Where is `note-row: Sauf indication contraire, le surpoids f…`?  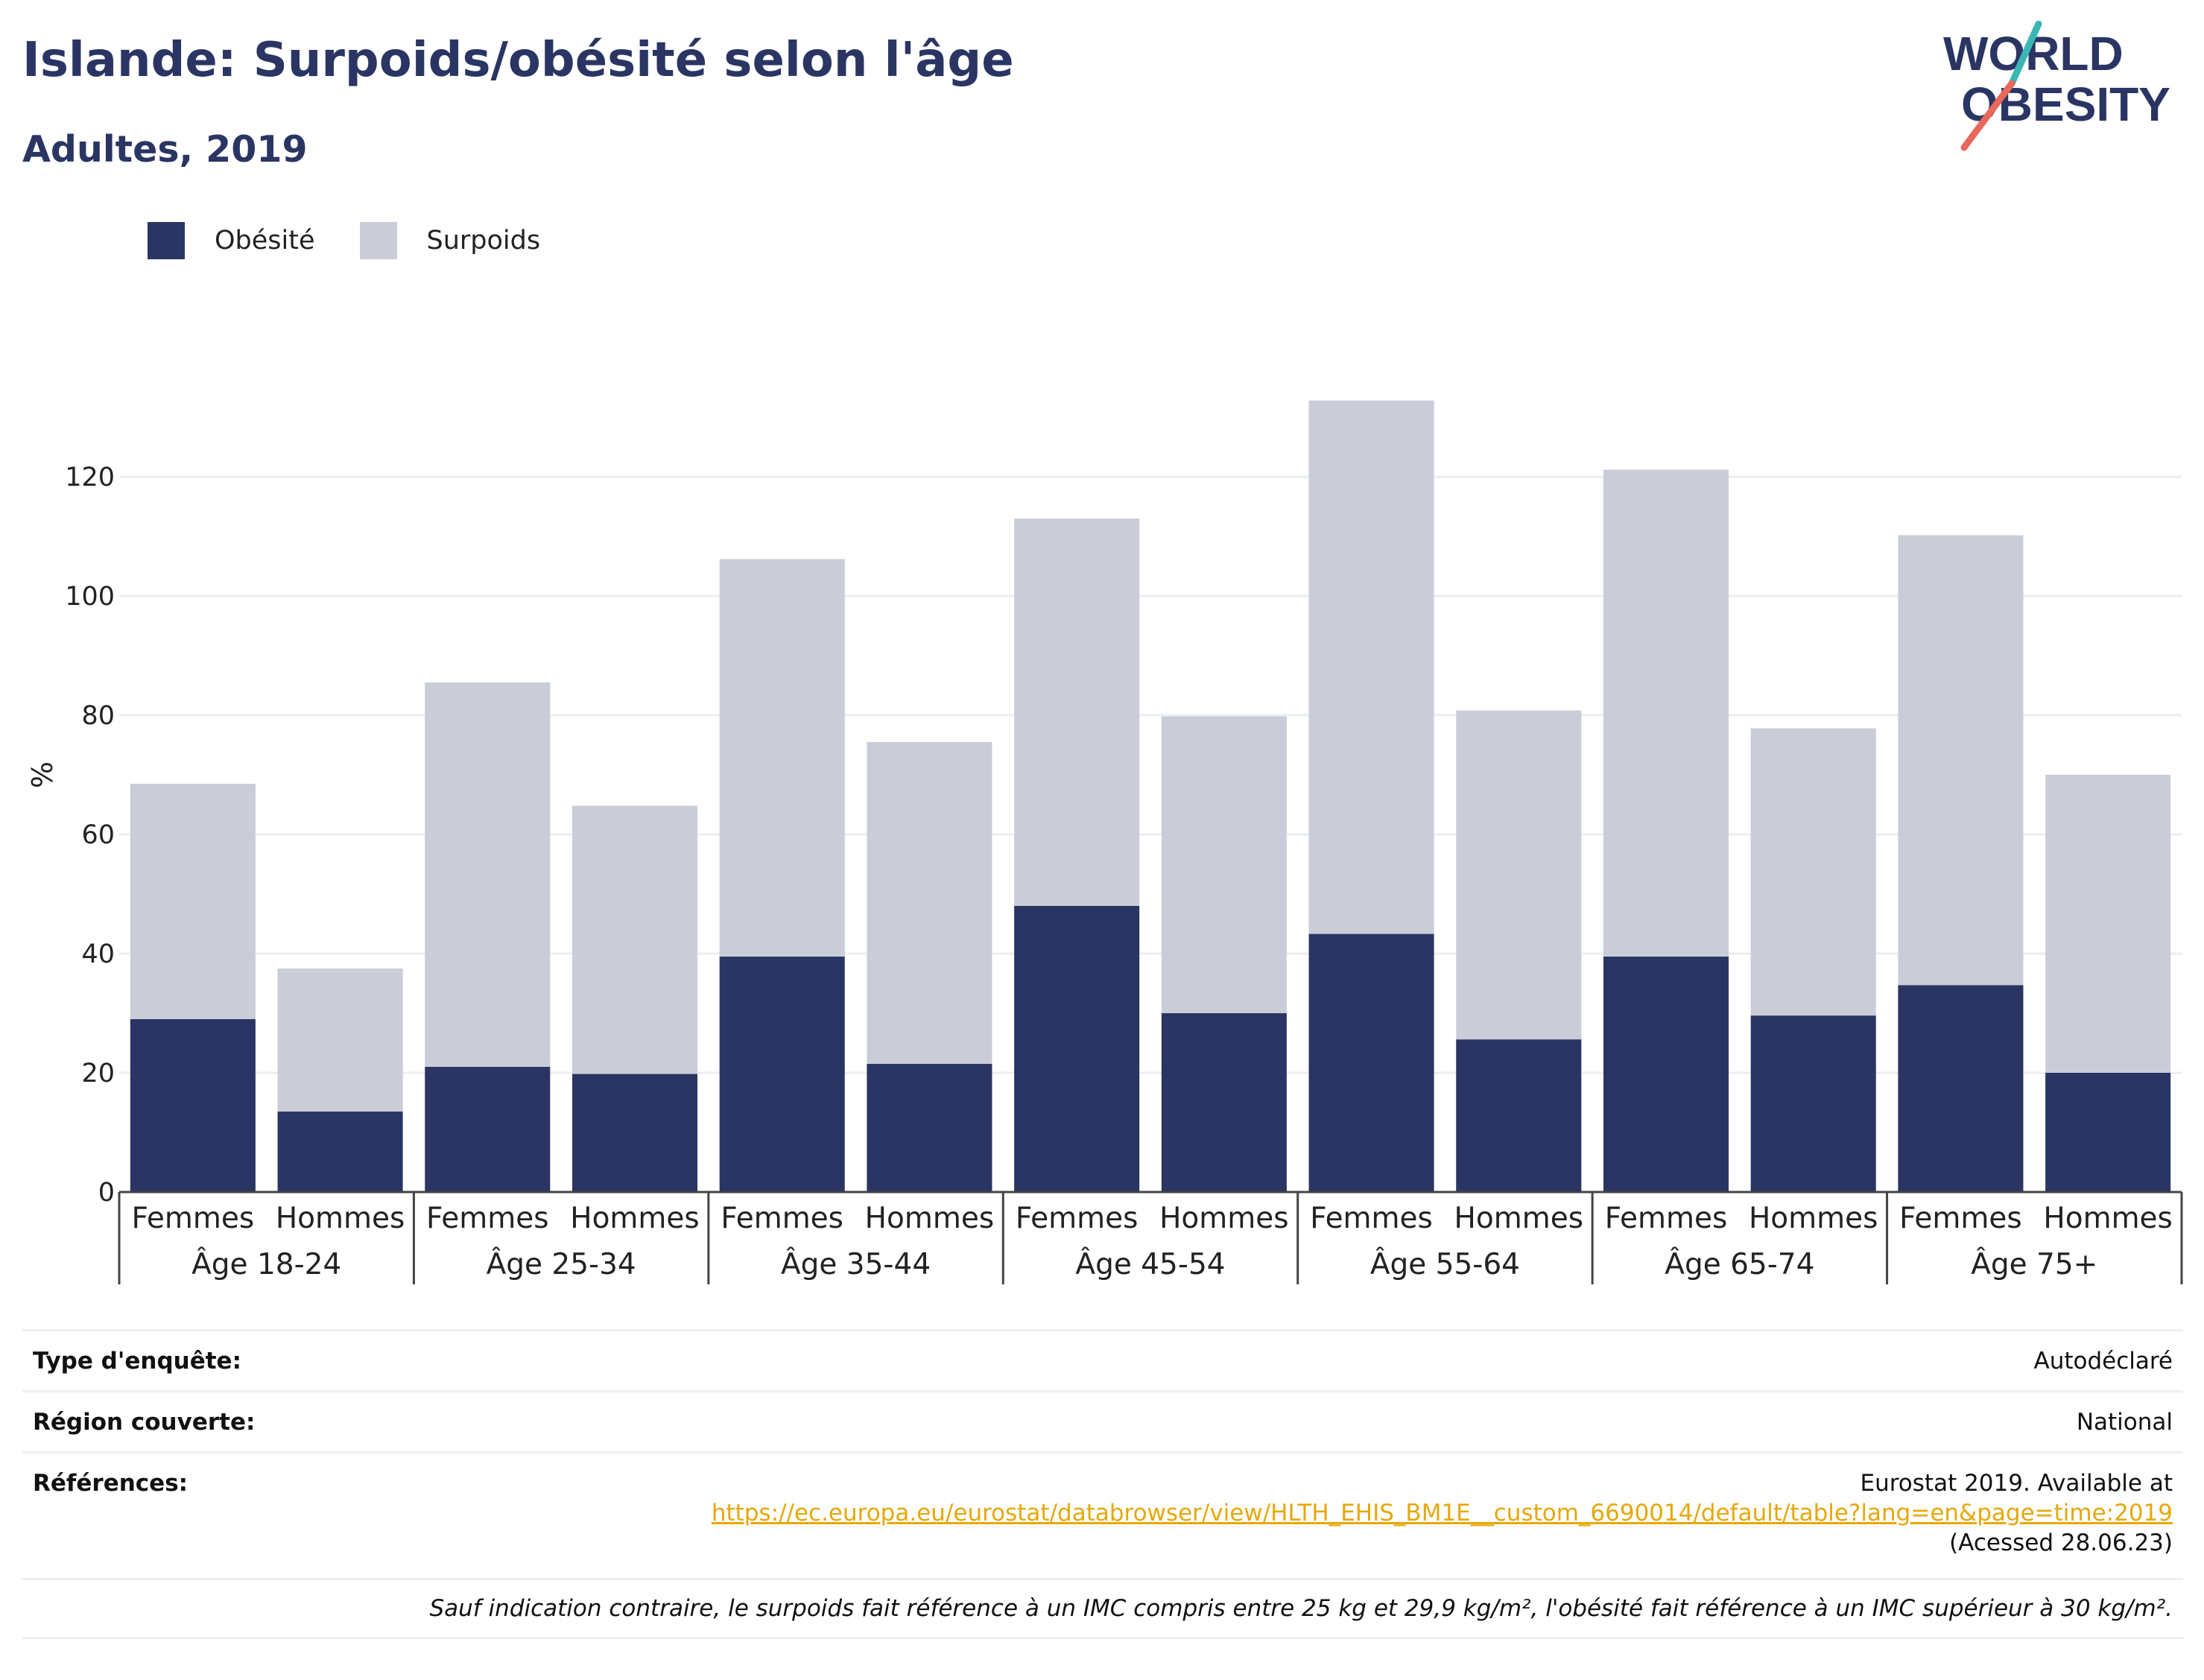
note-row: Sauf indication contraire, le surpoids f… is located at coordinates (1102, 1608).